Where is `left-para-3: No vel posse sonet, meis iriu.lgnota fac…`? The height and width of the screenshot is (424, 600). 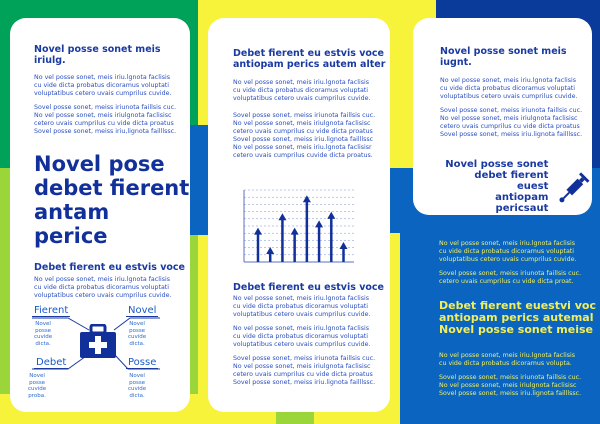
left-para-3: No vel posse sonet, meis iriu.lgnota fac… is located at coordinates (103, 287).